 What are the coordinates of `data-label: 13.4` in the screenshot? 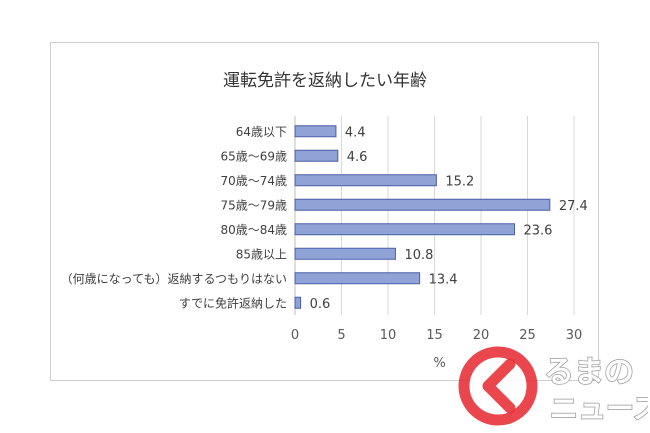 It's located at (443, 279).